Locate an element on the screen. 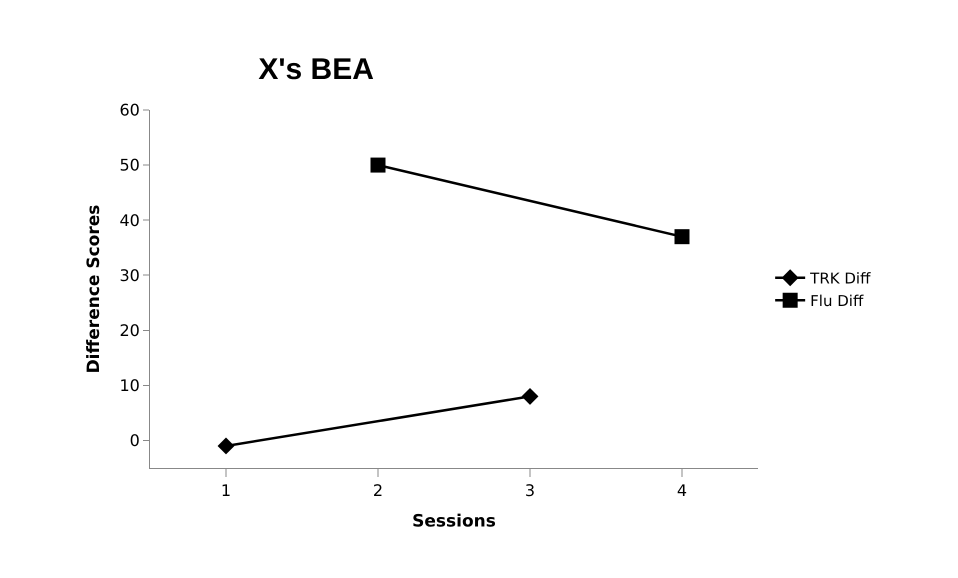  x-tick-label: 4 is located at coordinates (682, 490).